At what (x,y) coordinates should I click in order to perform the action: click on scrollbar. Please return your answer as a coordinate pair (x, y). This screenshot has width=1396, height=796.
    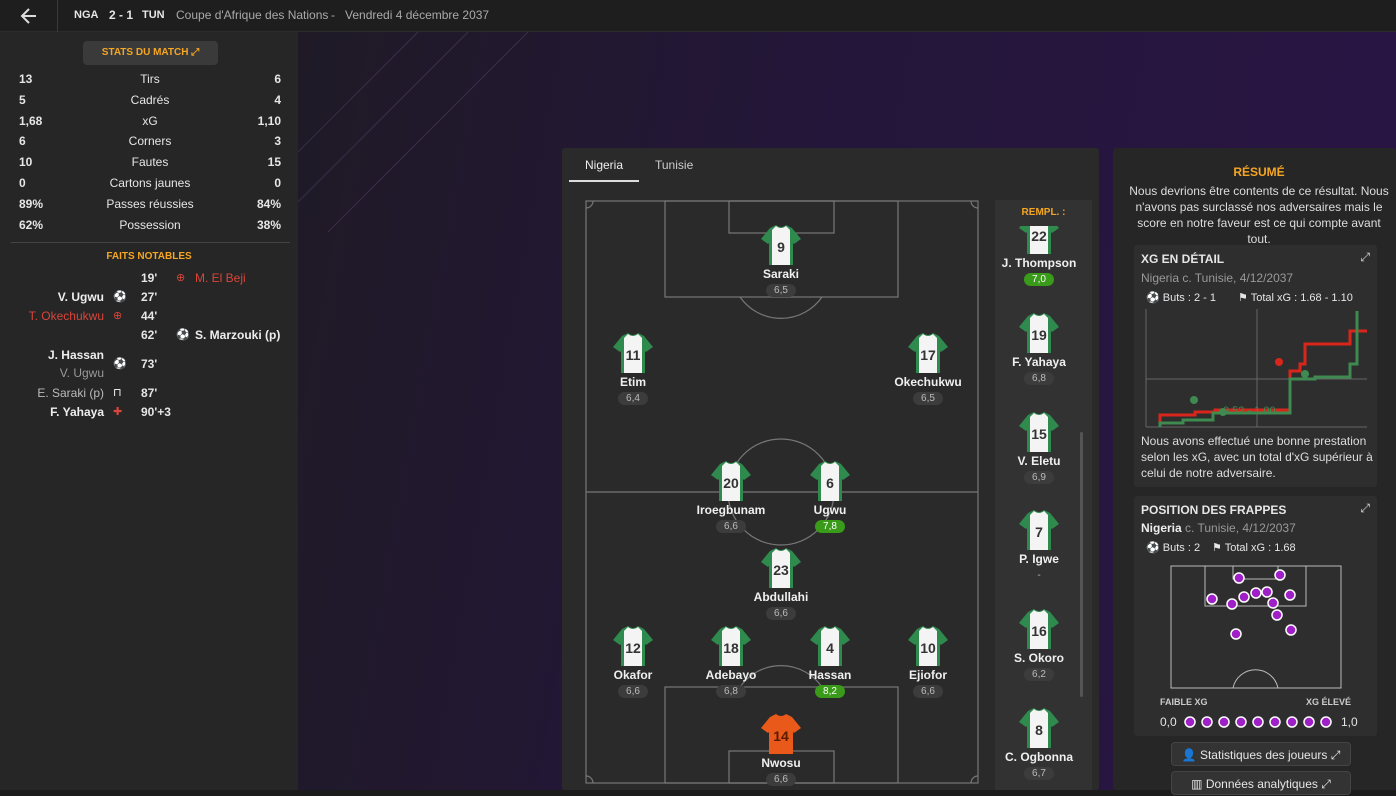
    Looking at the image, I should click on (1081, 564).